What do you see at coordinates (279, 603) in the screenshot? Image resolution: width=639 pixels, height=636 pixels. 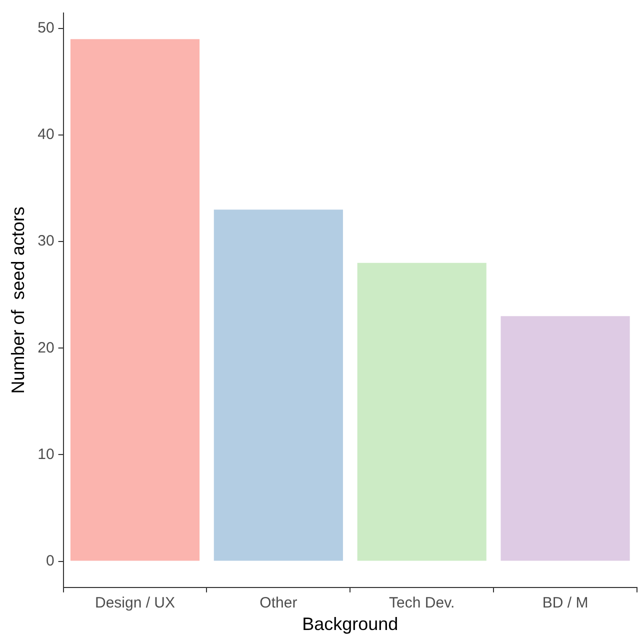 I see `x-tick-label: Other` at bounding box center [279, 603].